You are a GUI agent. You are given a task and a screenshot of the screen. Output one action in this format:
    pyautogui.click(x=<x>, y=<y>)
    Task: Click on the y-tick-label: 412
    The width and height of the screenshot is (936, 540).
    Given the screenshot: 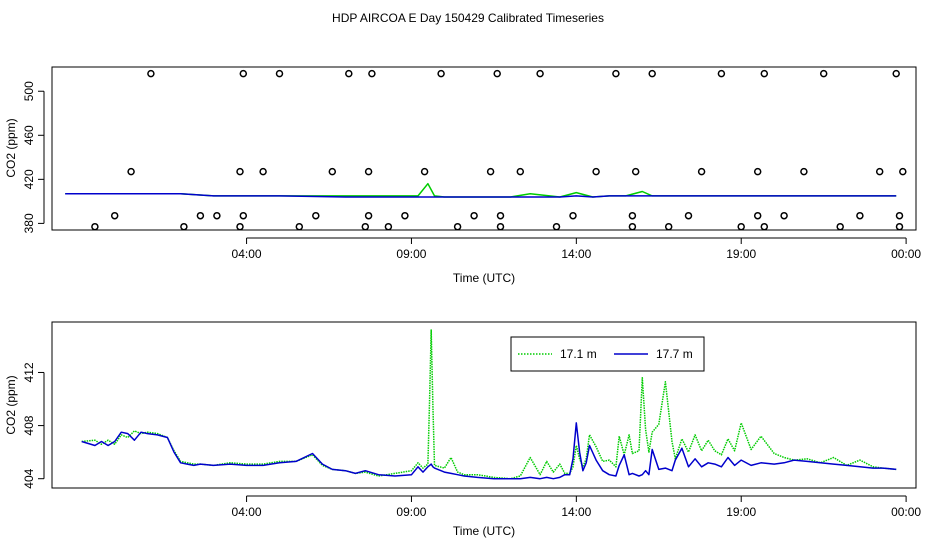 What is the action you would take?
    pyautogui.click(x=29, y=372)
    